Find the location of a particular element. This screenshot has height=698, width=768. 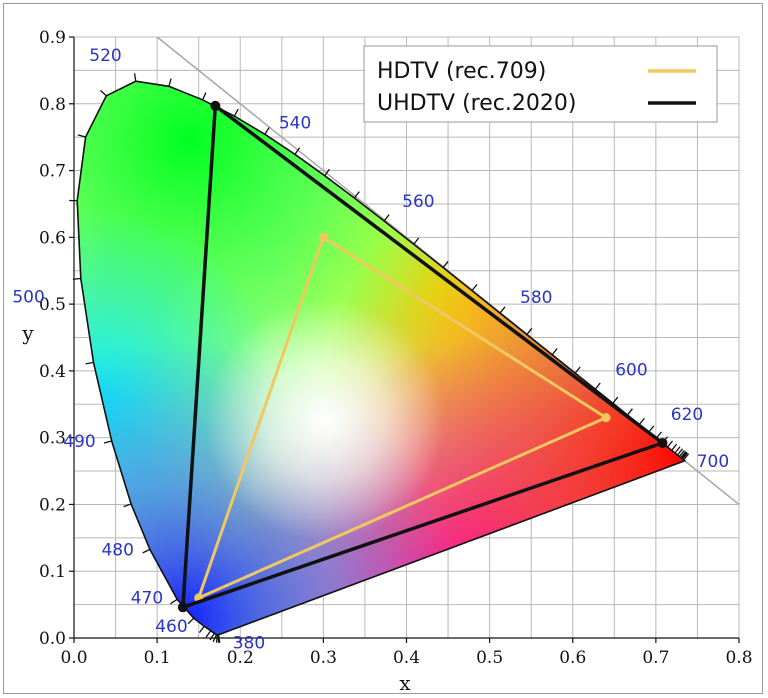

y-tick-label: 0.8 is located at coordinates (52, 105).